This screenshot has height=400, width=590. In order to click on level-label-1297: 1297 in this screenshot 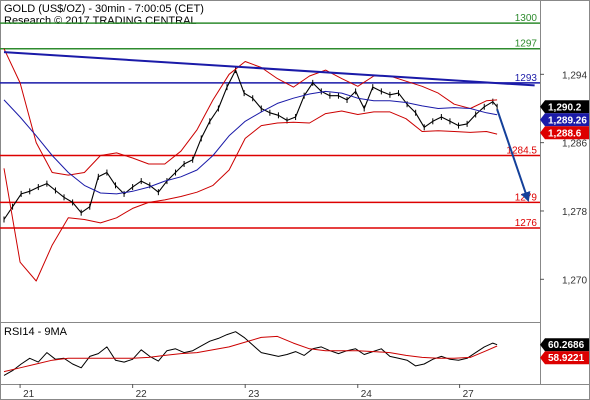, I will do `click(526, 44)`.